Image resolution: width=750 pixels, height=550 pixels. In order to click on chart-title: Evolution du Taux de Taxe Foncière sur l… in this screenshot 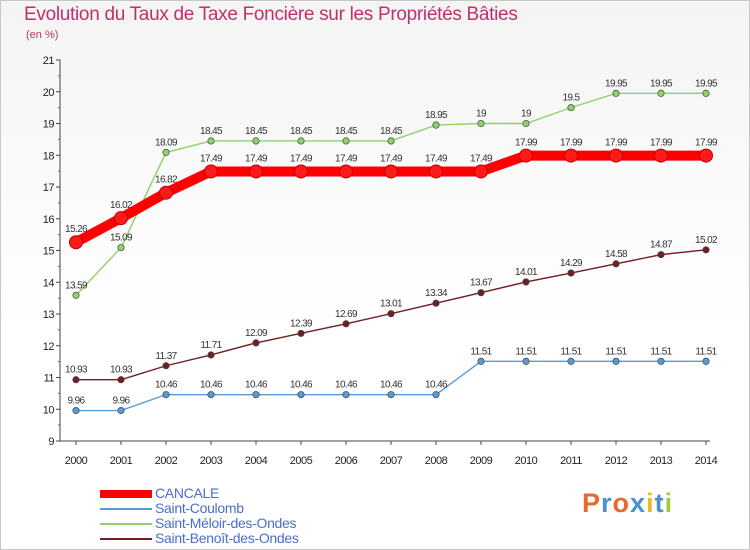, I will do `click(271, 14)`.